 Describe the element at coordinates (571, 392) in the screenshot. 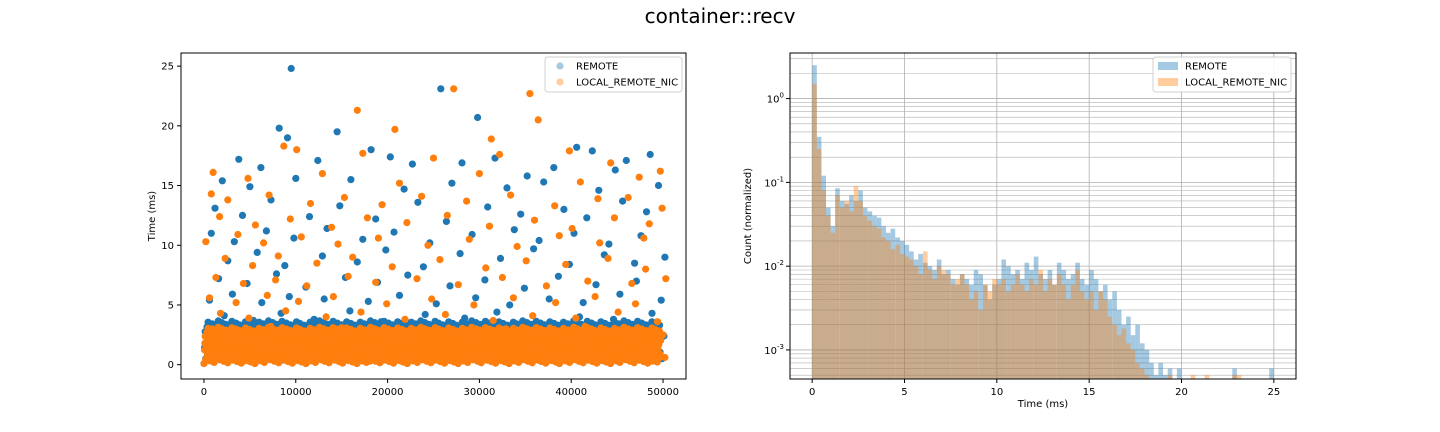

I see `x-tick-label: 40000` at that location.